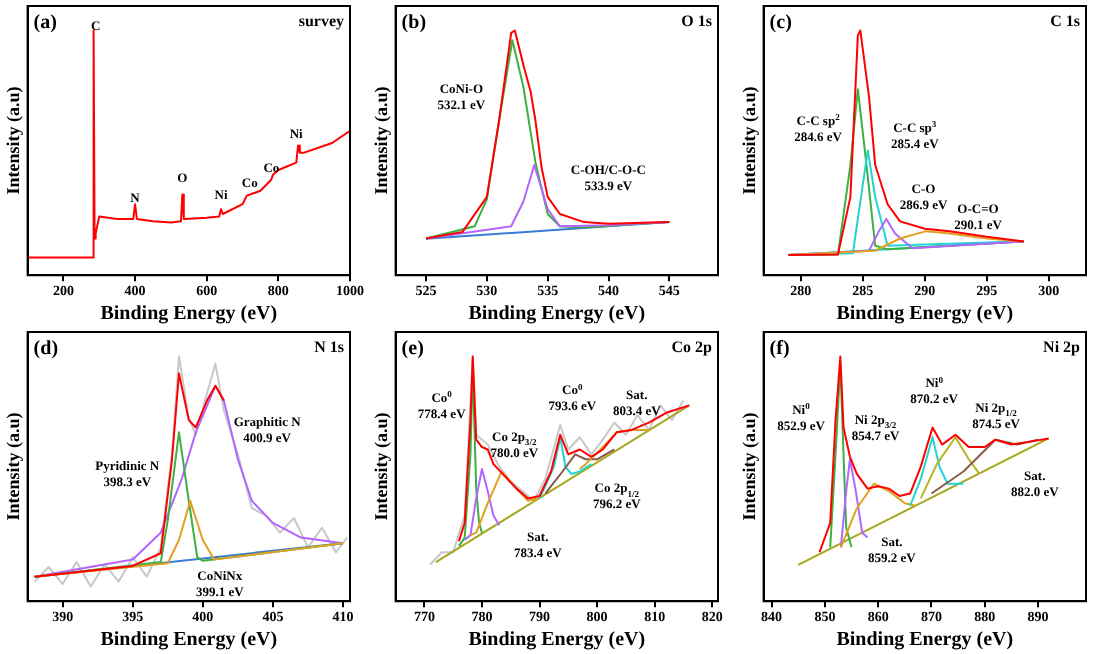  I want to click on annotation: (d), so click(46, 349).